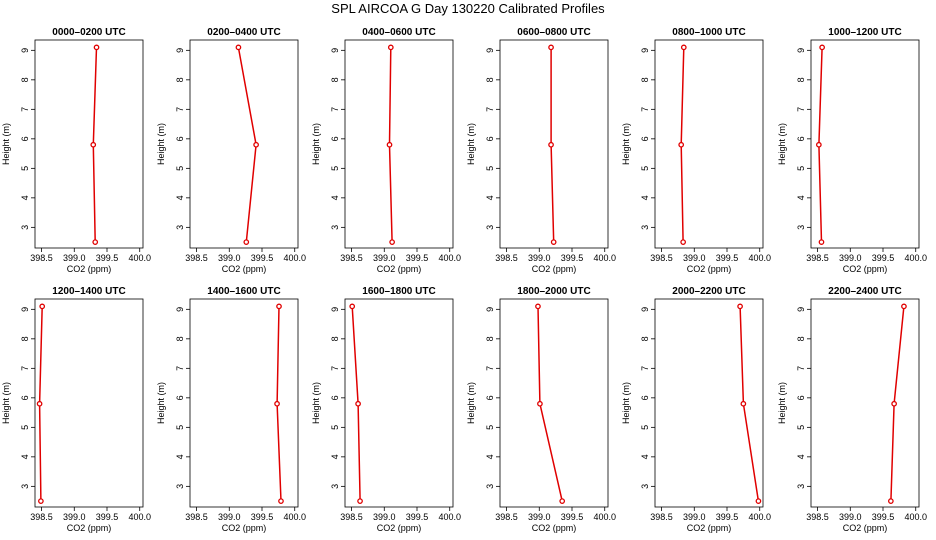 This screenshot has width=936, height=540. What do you see at coordinates (88, 32) in the screenshot?
I see `panel-title: 0000–0200 UTC` at bounding box center [88, 32].